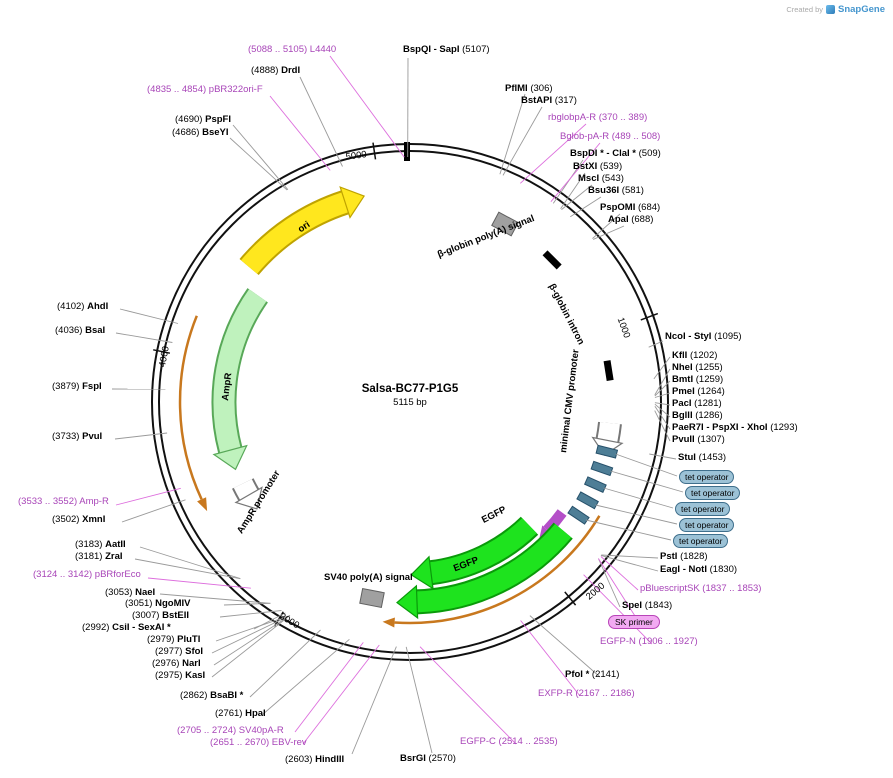 Image resolution: width=893 pixels, height=778 pixels. I want to click on enzyme-label-ahdi: (4102) AhdI, so click(83, 306).